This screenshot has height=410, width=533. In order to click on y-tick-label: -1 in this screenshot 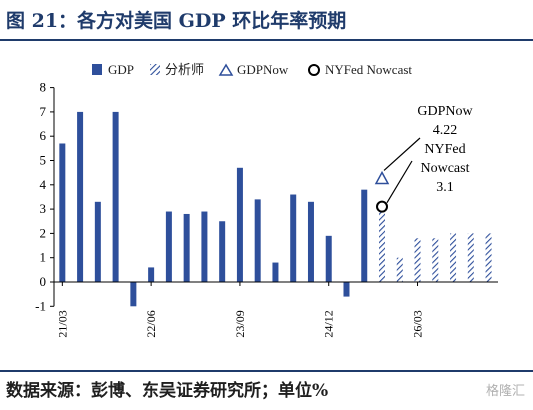, I will do `click(40, 305)`.